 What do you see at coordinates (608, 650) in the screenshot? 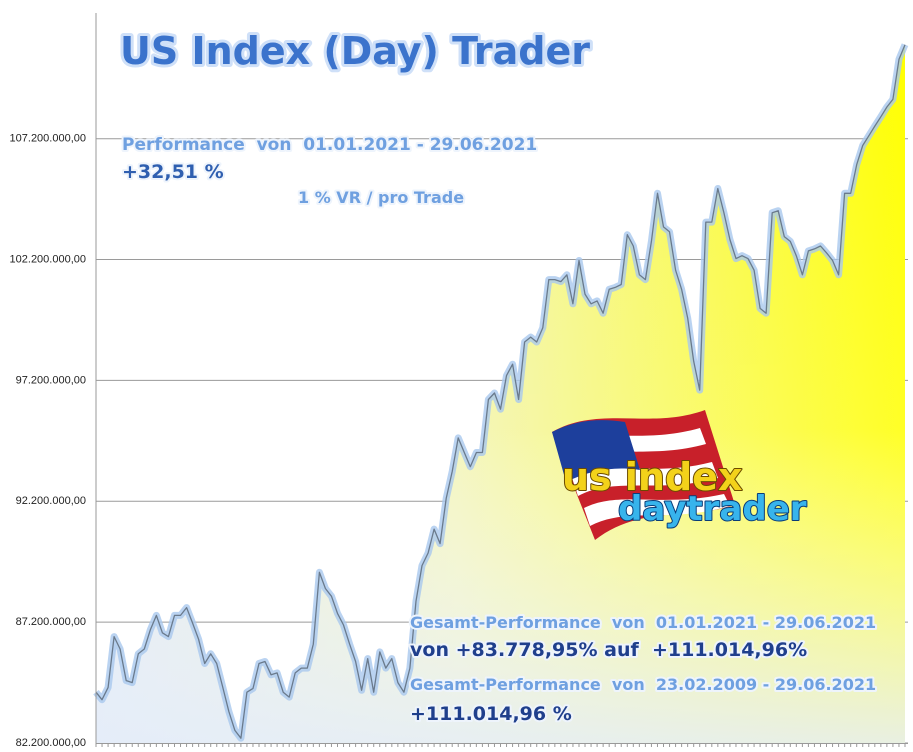
I see `annotation: von +83.778,95% auf +111.014,96%` at bounding box center [608, 650].